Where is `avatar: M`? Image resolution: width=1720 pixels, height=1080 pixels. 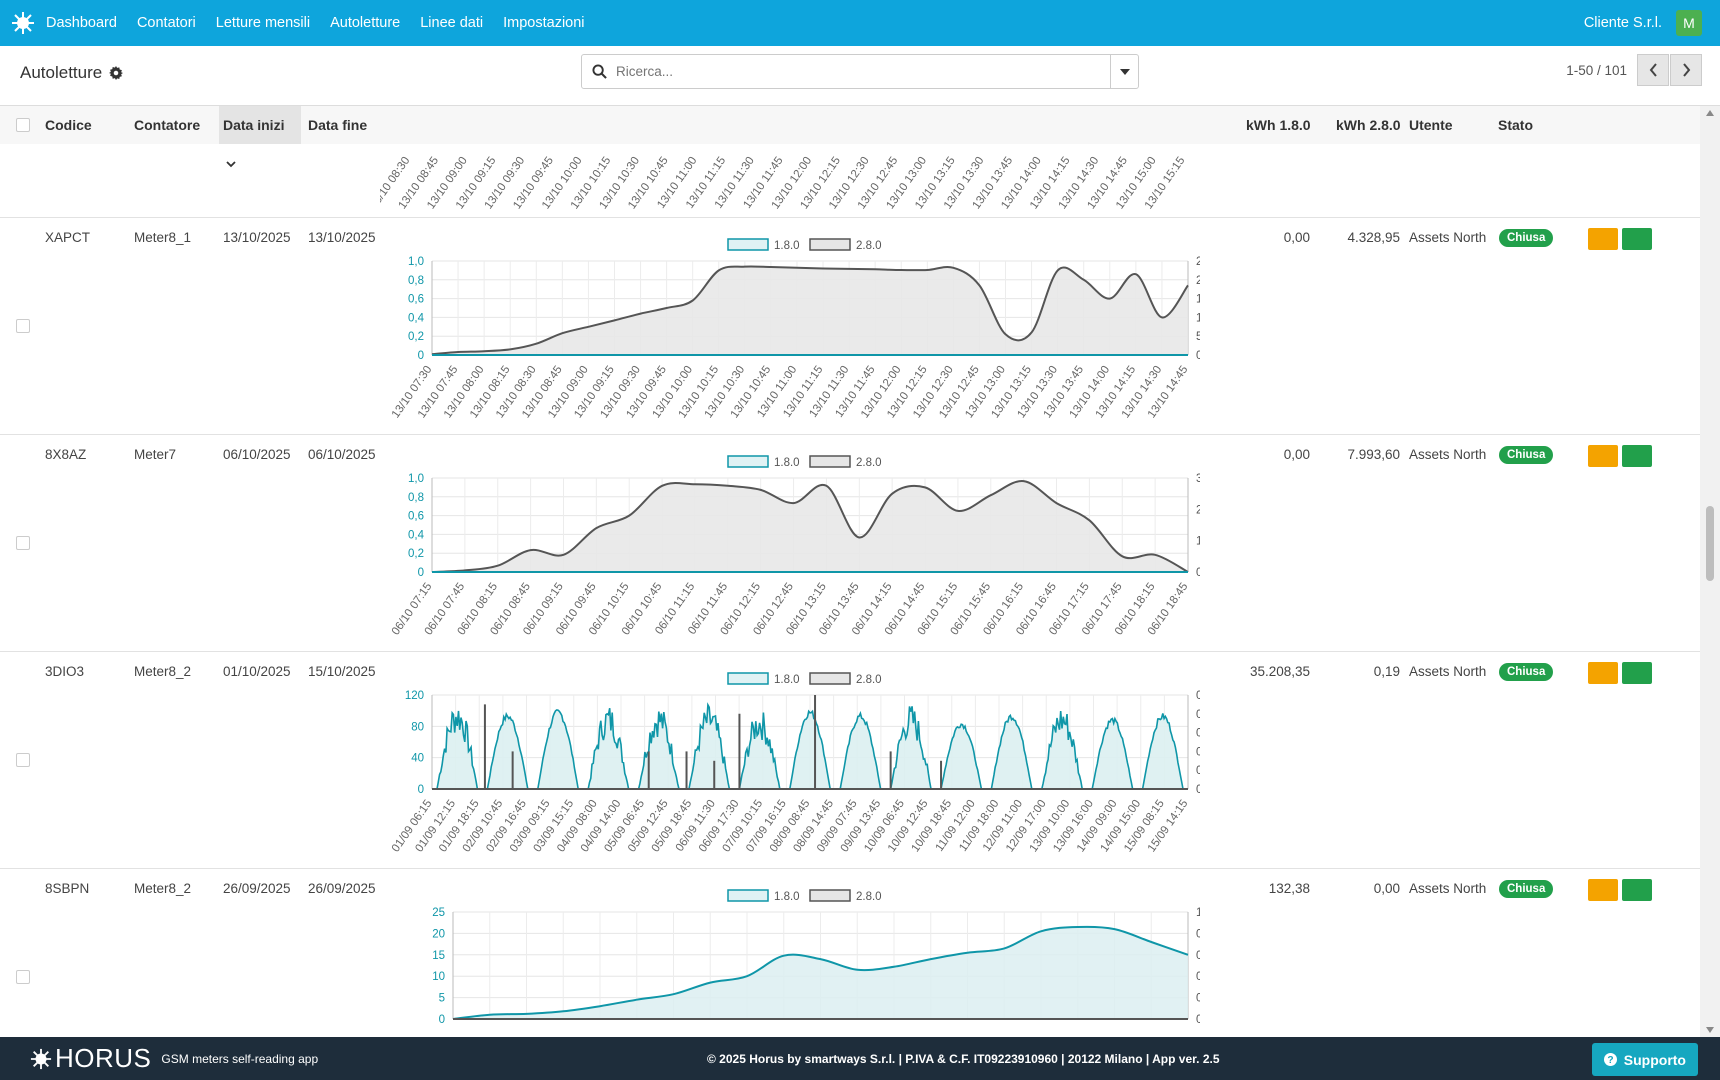 avatar: M is located at coordinates (1689, 23).